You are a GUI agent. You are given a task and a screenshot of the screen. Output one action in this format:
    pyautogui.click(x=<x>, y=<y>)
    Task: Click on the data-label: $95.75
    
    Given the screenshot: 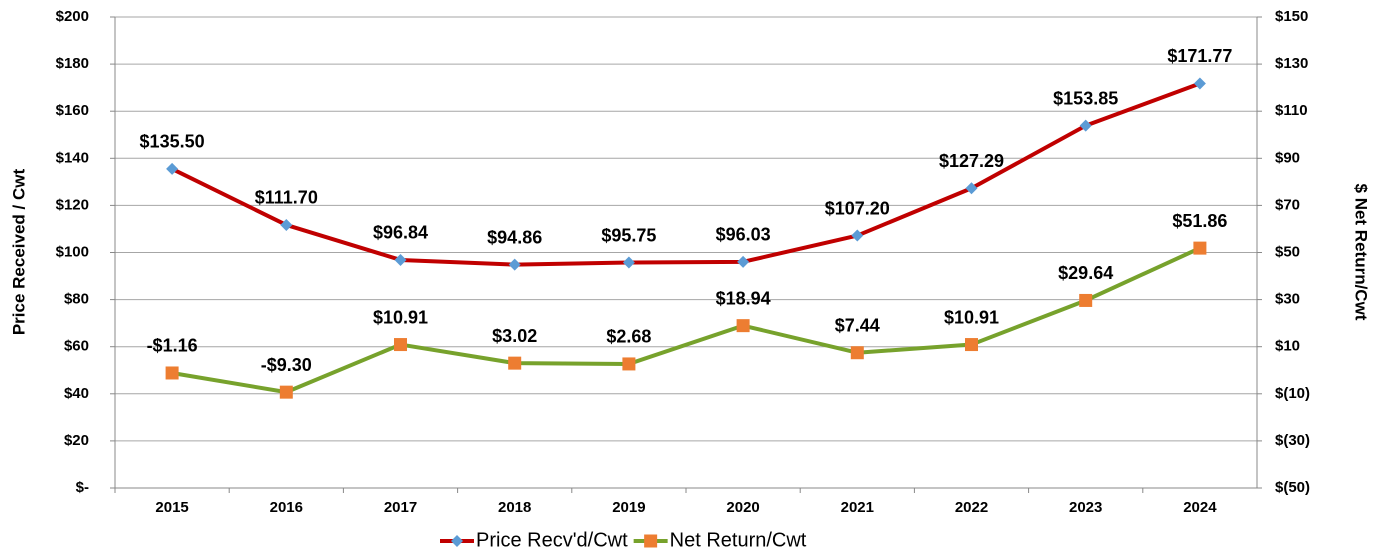 What is the action you would take?
    pyautogui.click(x=628, y=235)
    